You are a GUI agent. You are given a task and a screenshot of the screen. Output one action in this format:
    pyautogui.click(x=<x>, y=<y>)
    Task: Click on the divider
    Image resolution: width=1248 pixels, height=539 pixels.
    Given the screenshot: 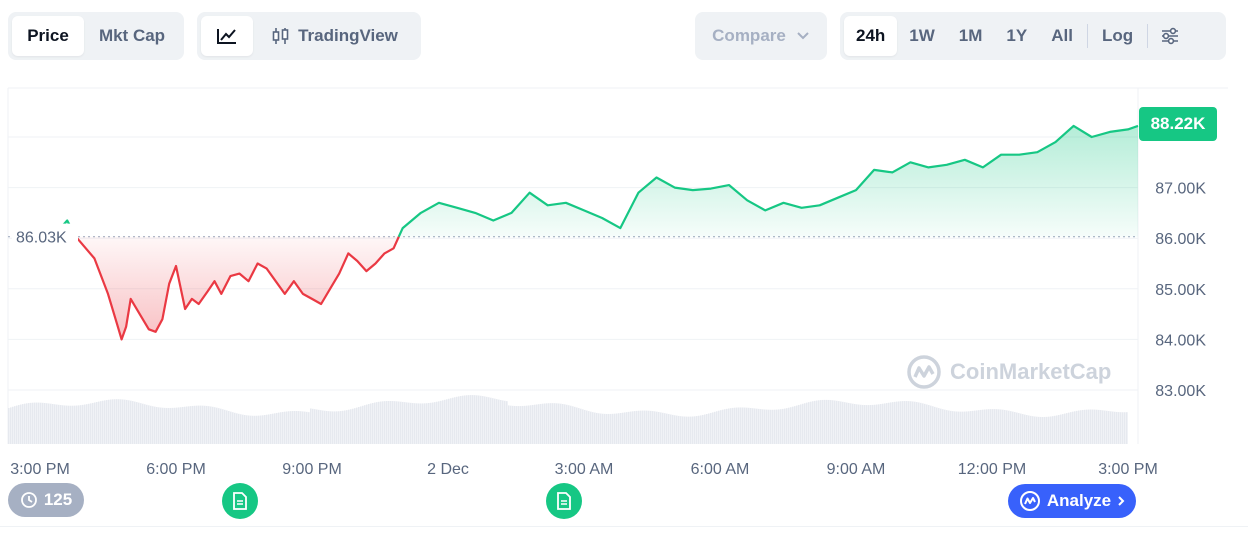 What is the action you would take?
    pyautogui.click(x=624, y=526)
    